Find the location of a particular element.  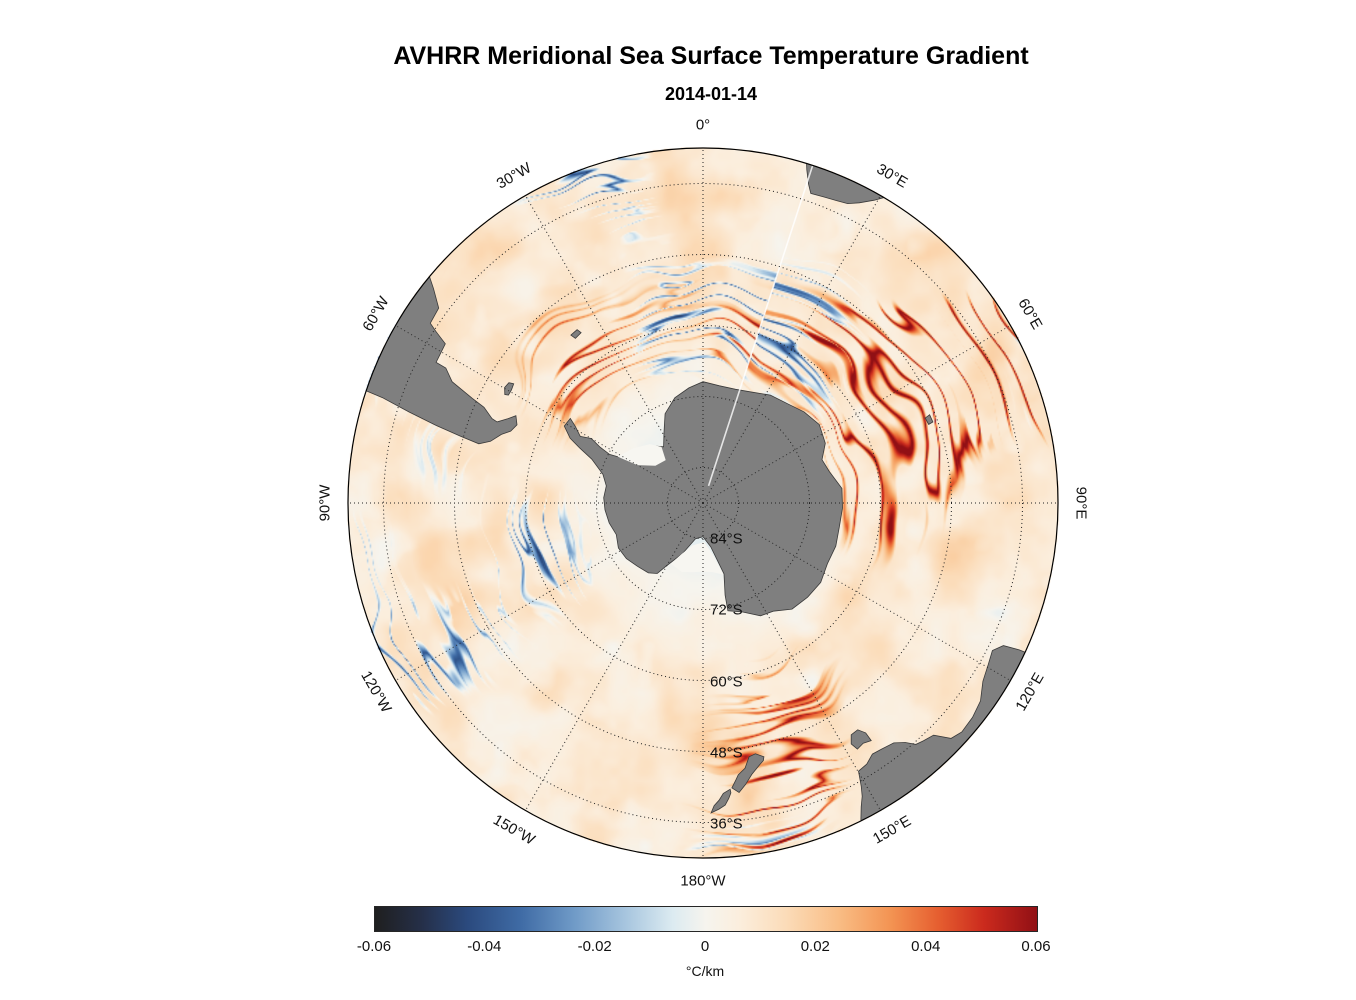

ice-shelf-ross is located at coordinates (697, 558).